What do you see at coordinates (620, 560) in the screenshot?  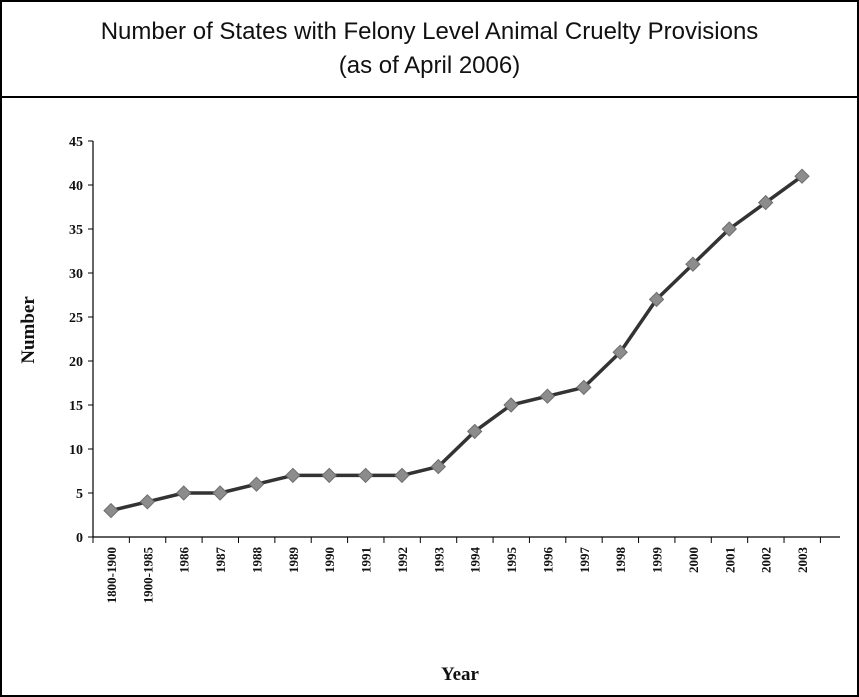 I see `x-tick-label: 1998` at bounding box center [620, 560].